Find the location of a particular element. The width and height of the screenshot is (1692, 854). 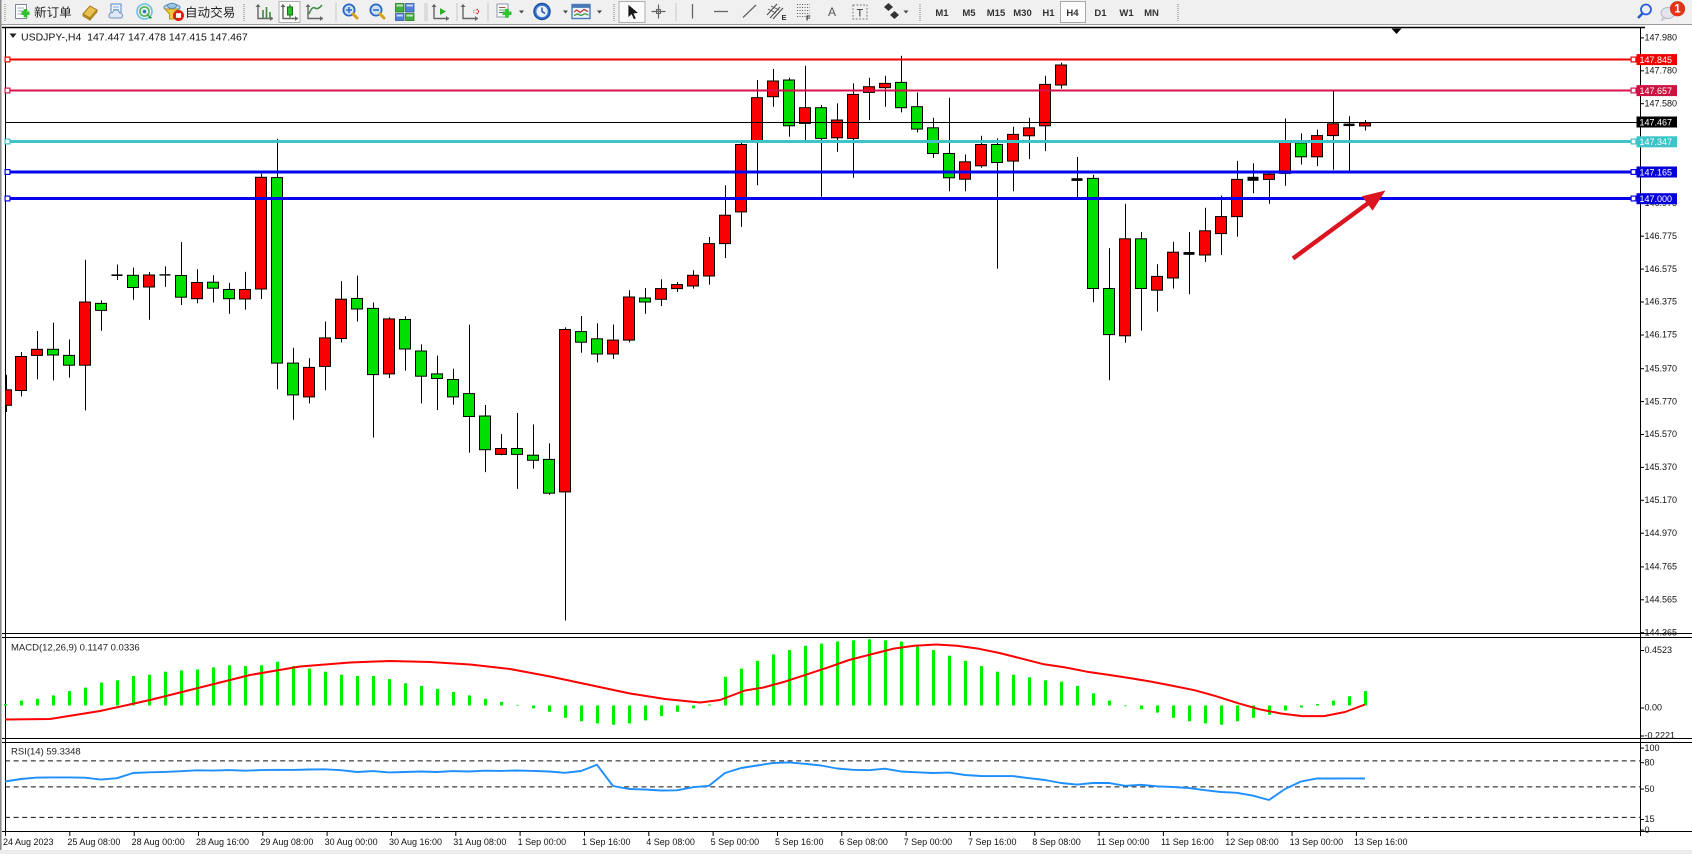

svg-text: 147.165 is located at coordinates (1656, 172).